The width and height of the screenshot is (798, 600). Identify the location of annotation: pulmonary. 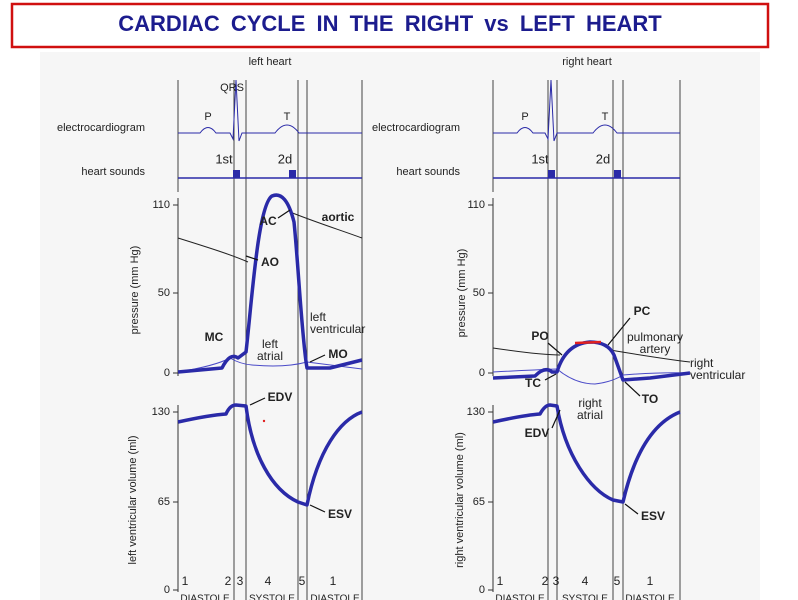
(655, 337).